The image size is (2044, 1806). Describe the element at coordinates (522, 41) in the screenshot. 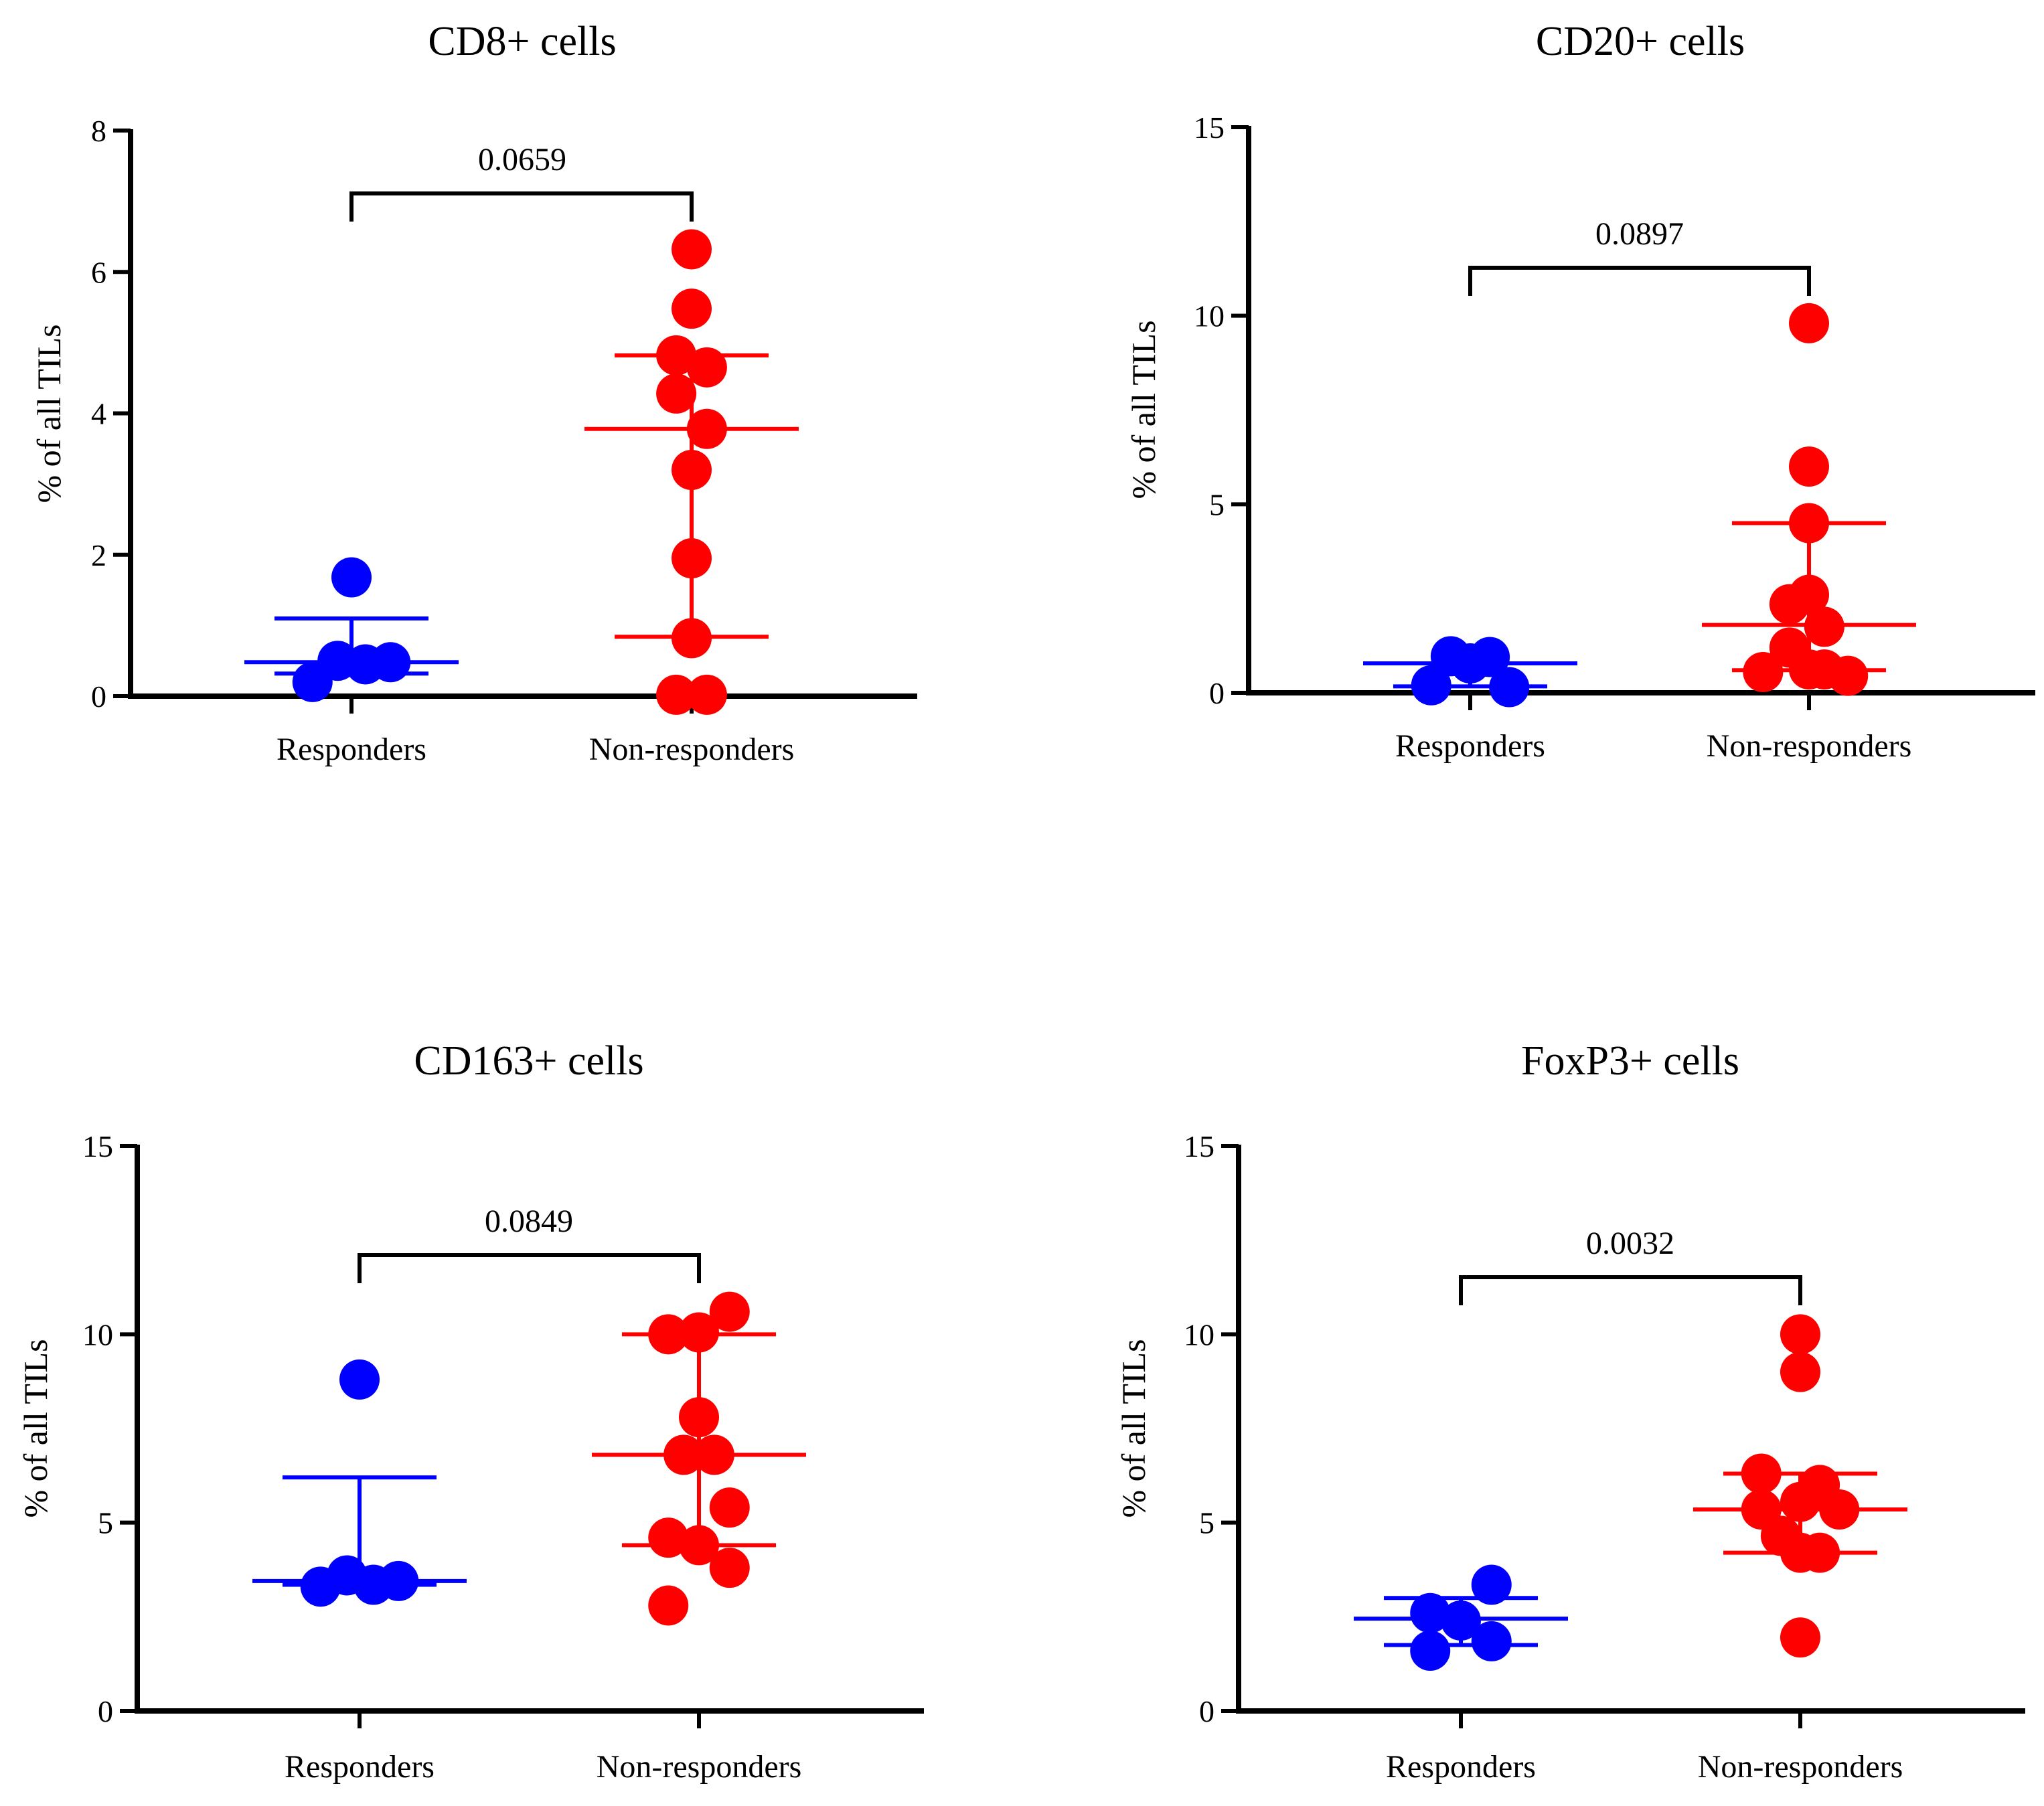

I see `panel-title: CD8+ cells` at that location.